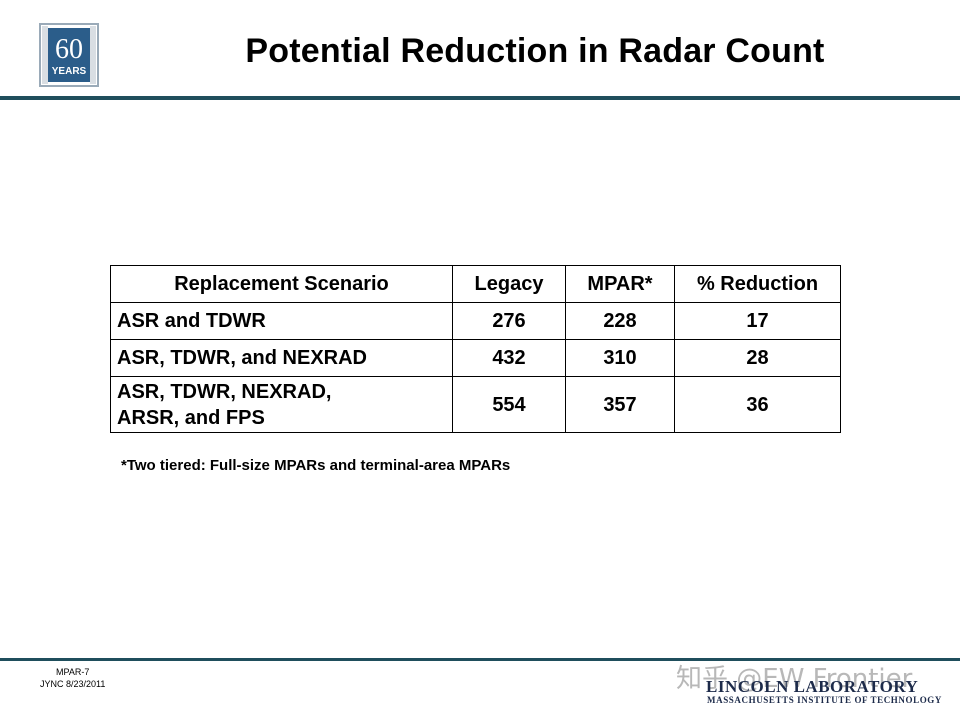 Image resolution: width=960 pixels, height=713 pixels. What do you see at coordinates (620, 284) in the screenshot?
I see `header-mpar: MPAR*` at bounding box center [620, 284].